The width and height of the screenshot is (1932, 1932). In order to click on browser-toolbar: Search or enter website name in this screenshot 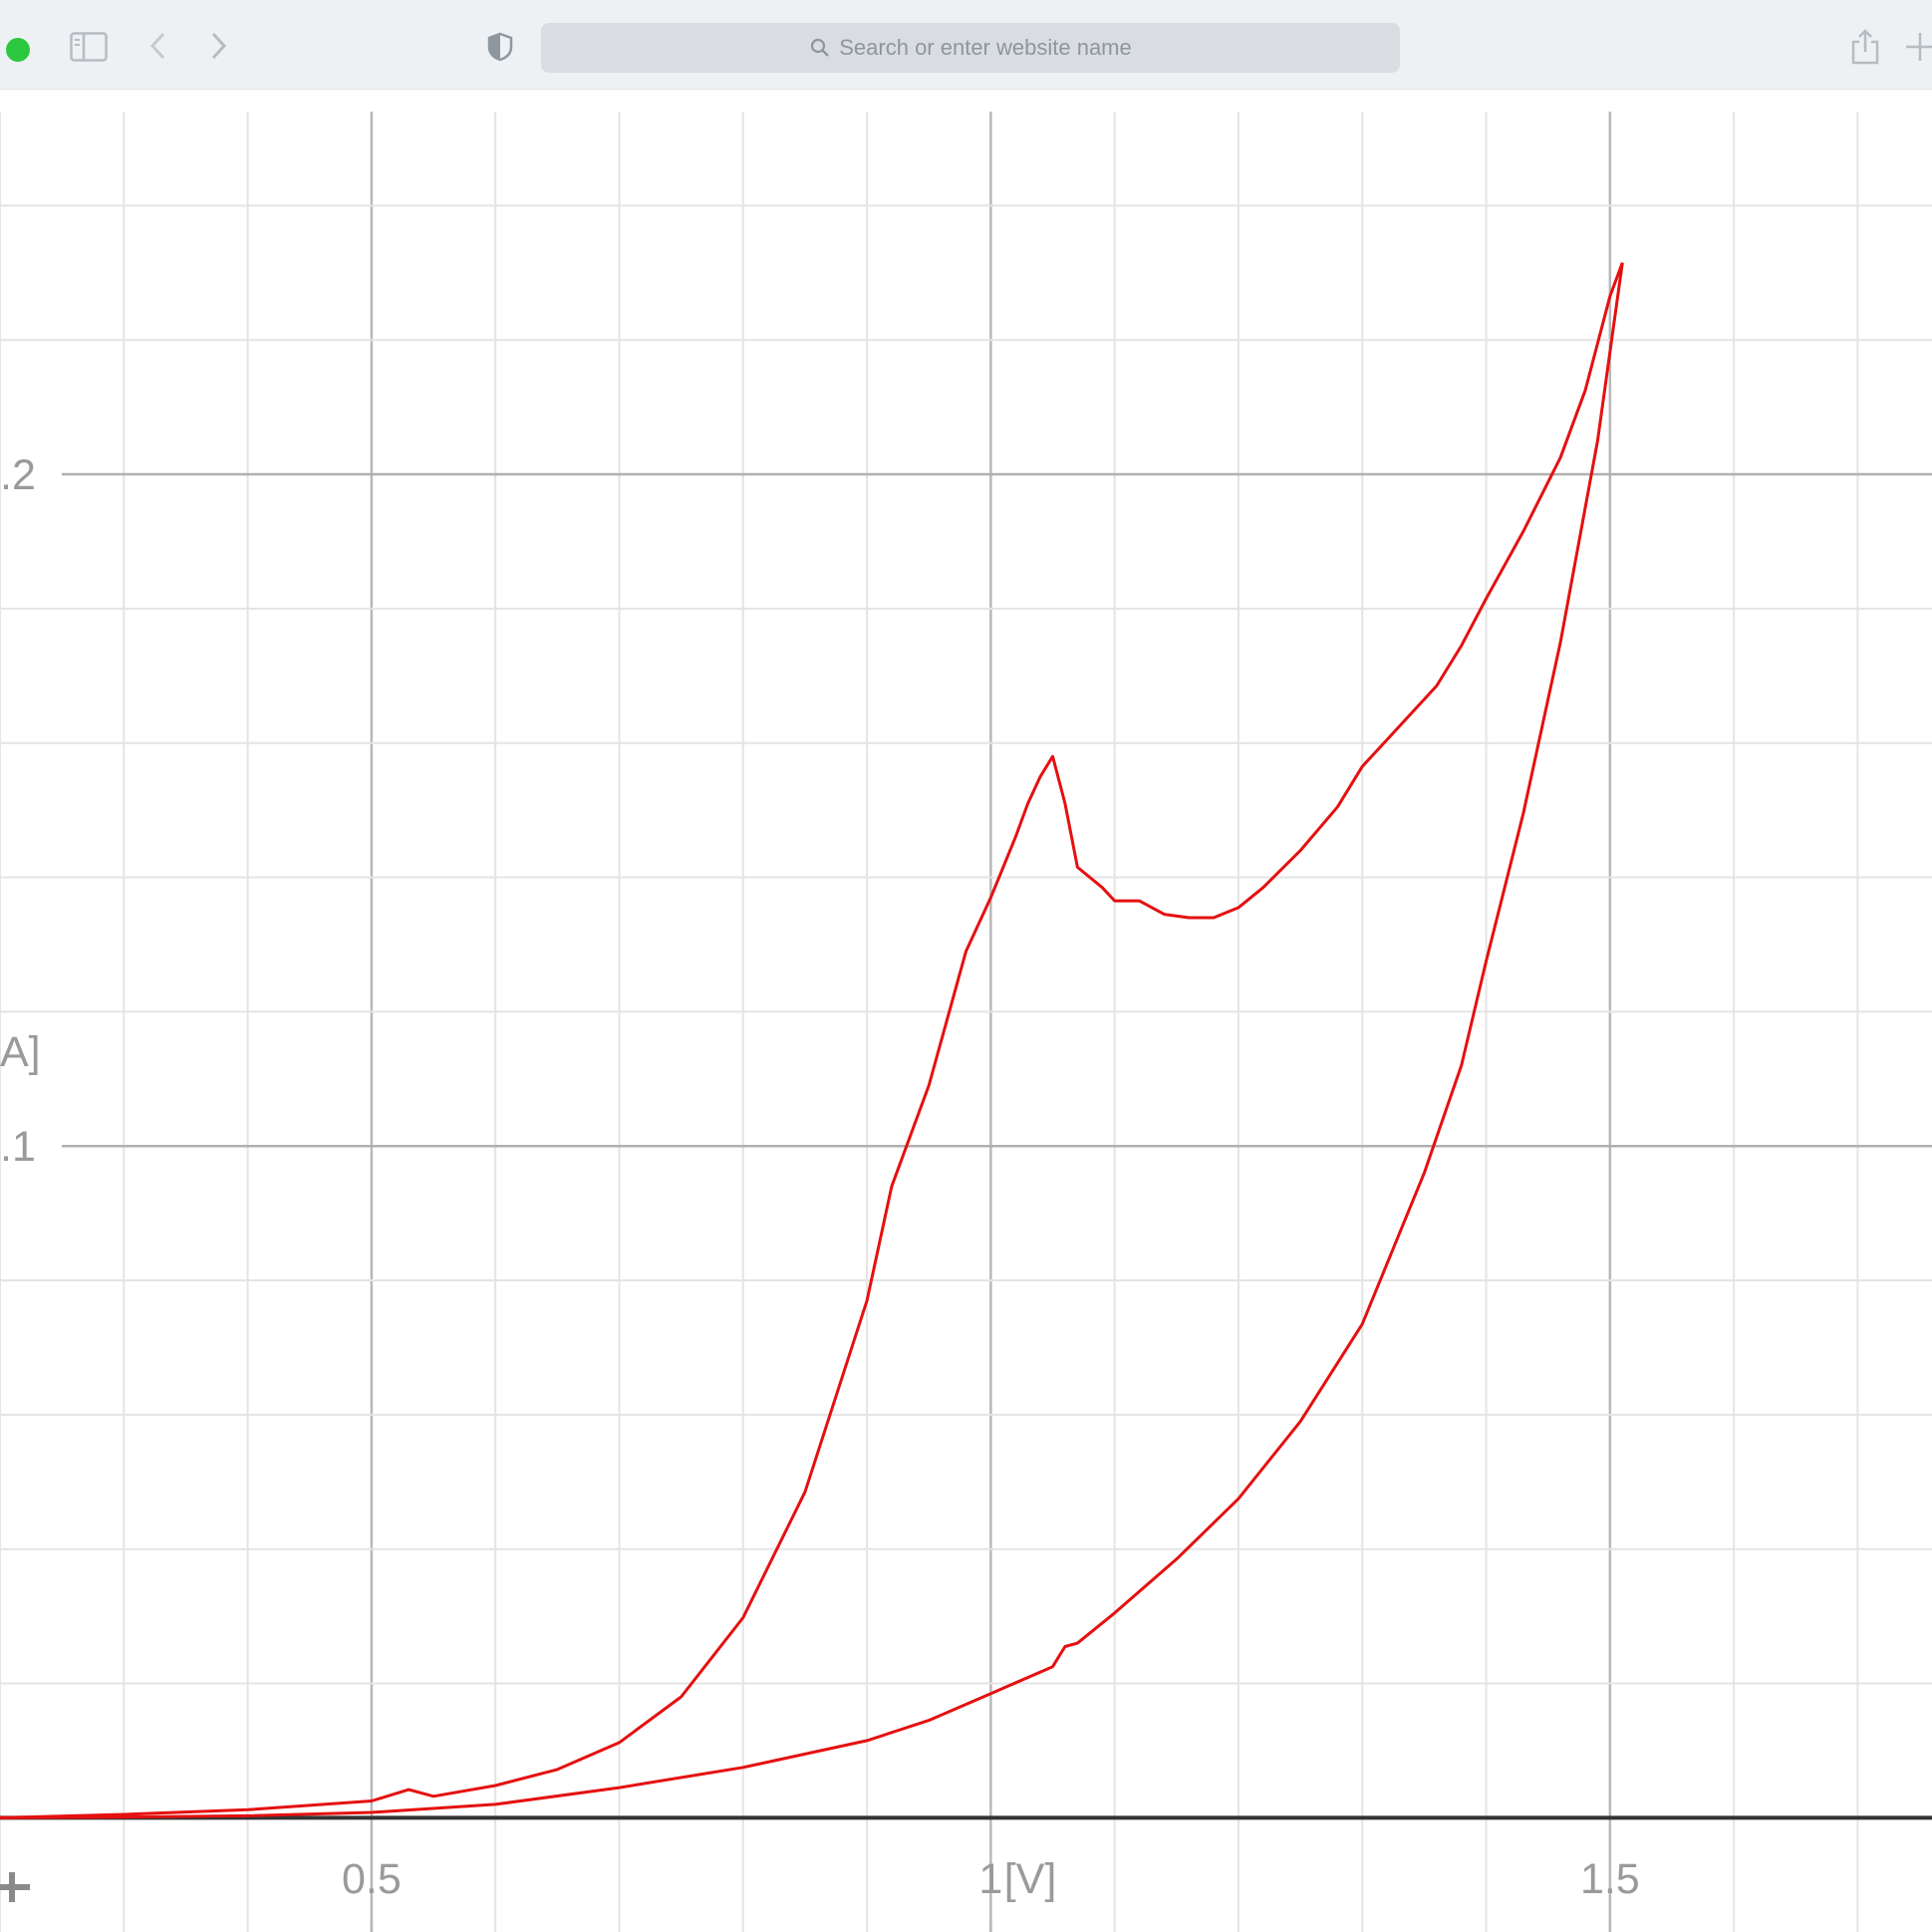, I will do `click(966, 45)`.